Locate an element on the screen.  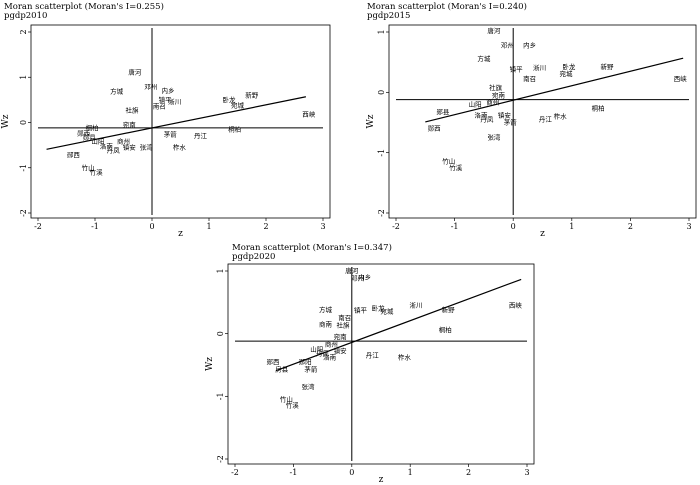
point-label: 桐柏 is located at coordinates (92, 127).